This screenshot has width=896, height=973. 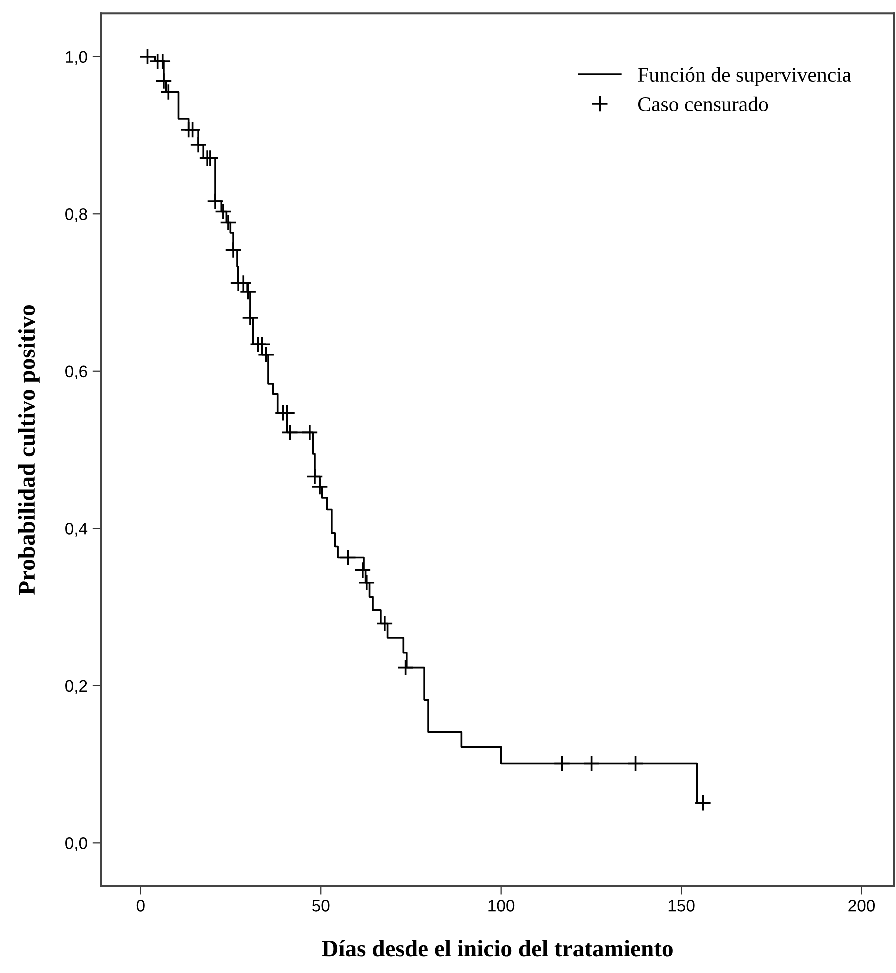 I want to click on y-tick-label: 0,4, so click(x=77, y=530).